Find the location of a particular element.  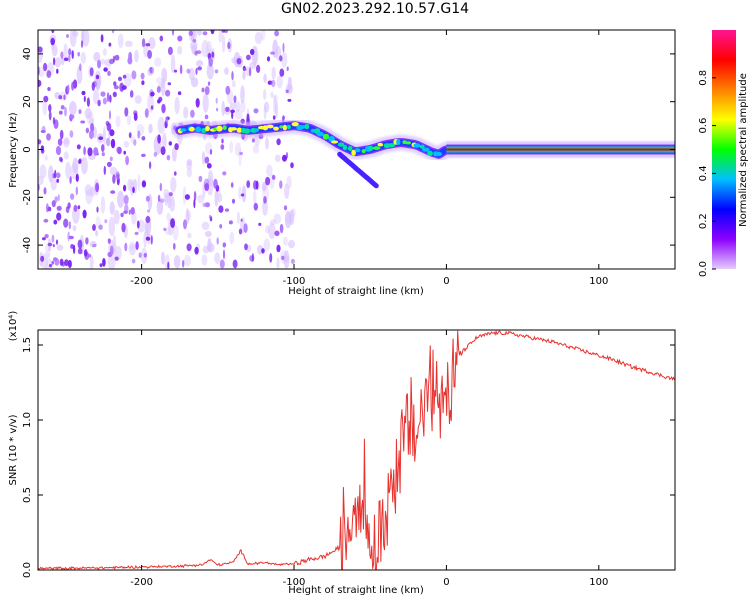

snr-x-tick-label: 100 is located at coordinates (598, 582).